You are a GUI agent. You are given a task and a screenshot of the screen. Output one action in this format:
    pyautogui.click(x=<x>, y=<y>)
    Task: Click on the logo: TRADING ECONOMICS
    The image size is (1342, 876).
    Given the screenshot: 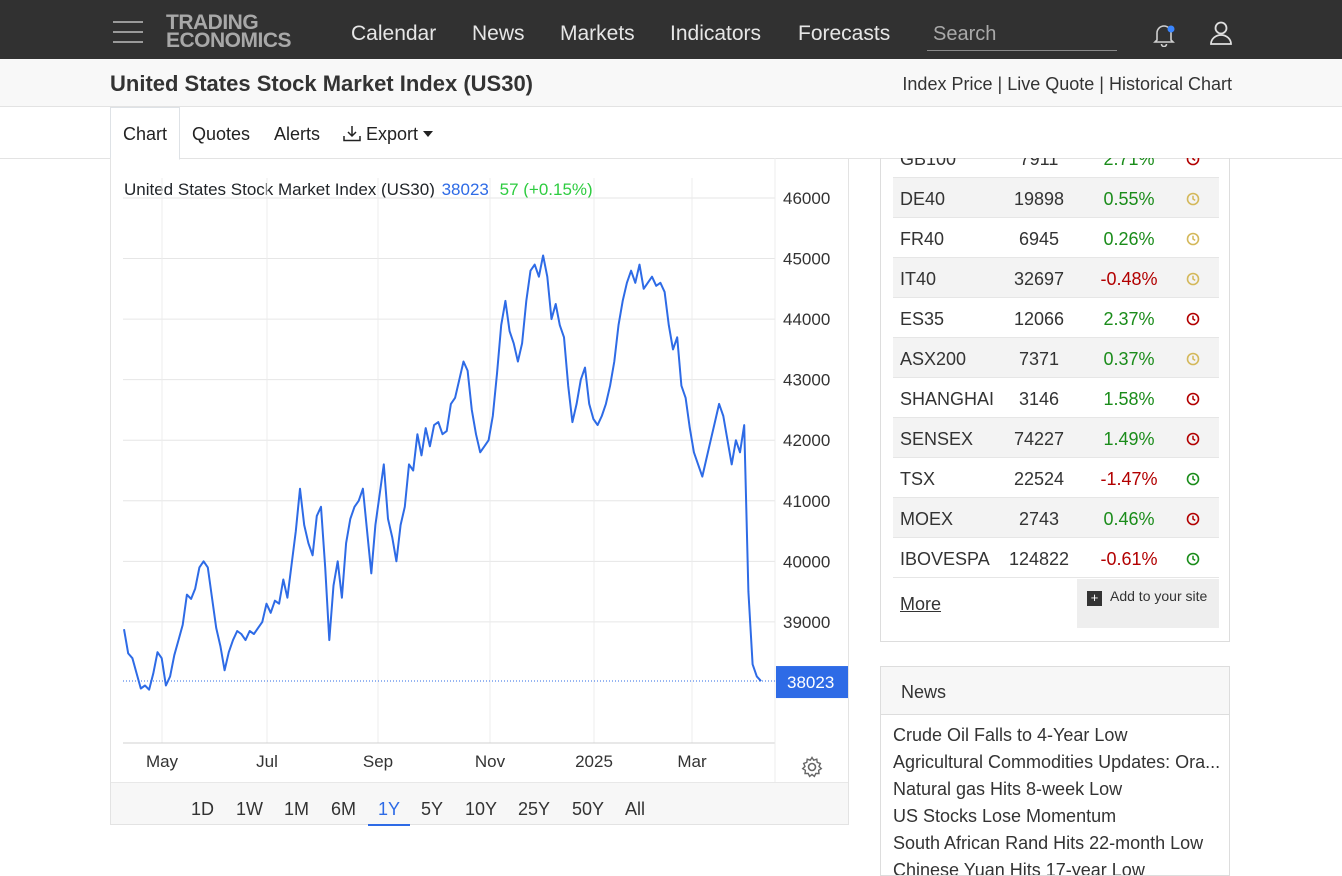 What is the action you would take?
    pyautogui.click(x=238, y=31)
    